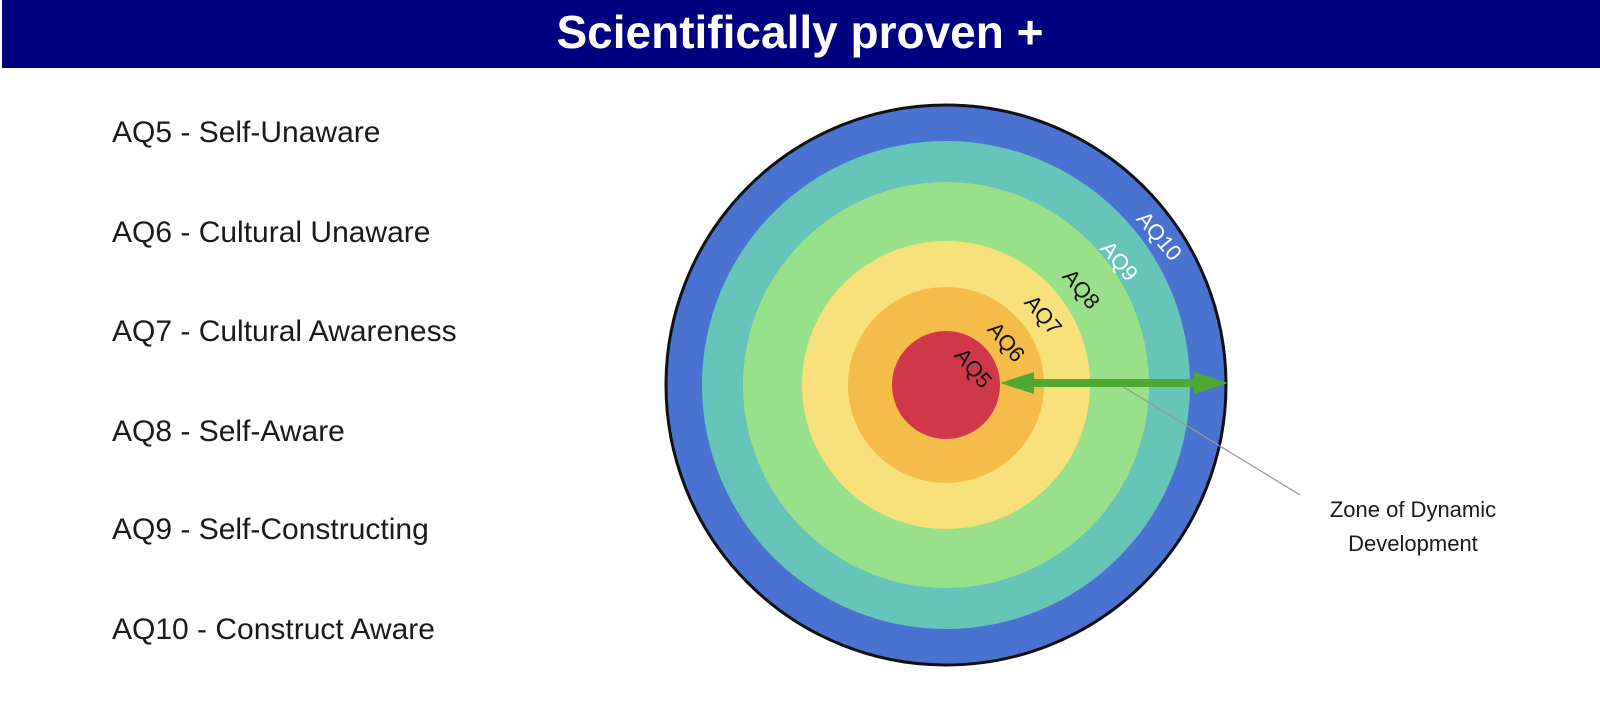  Describe the element at coordinates (1413, 509) in the screenshot. I see `annotation: Zone of Dynamic` at that location.